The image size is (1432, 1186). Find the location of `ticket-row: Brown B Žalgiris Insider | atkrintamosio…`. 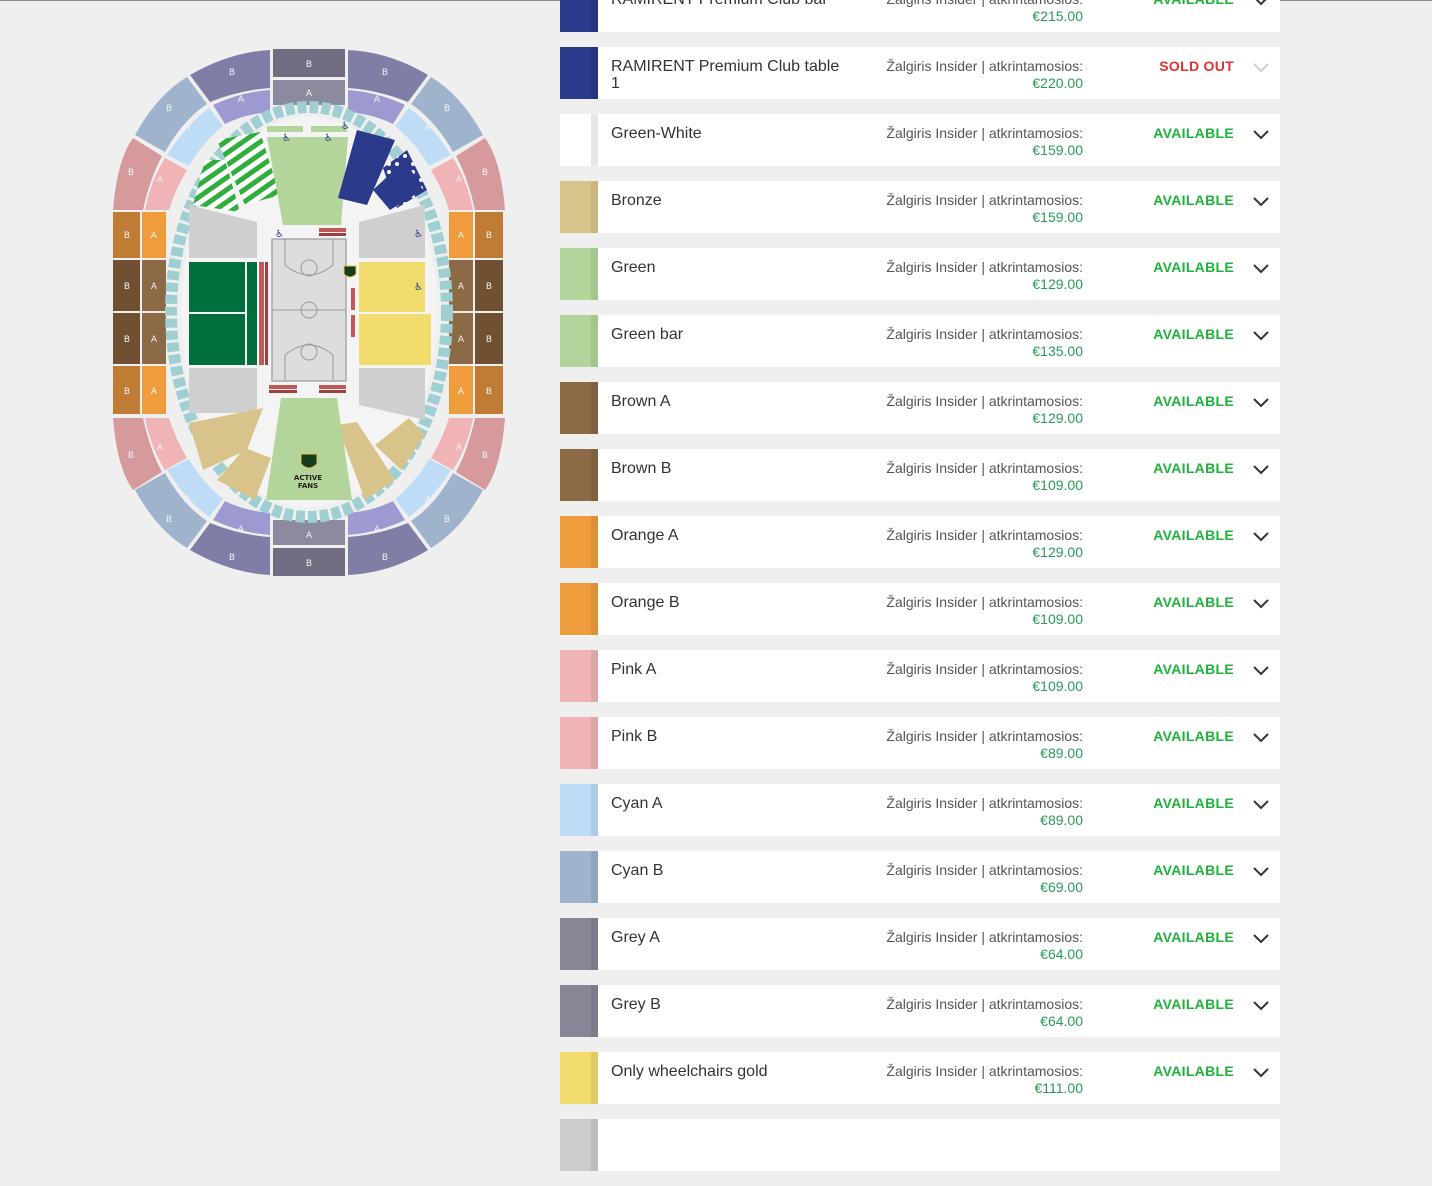

ticket-row: Brown B Žalgiris Insider | atkrintamosio… is located at coordinates (920, 475).